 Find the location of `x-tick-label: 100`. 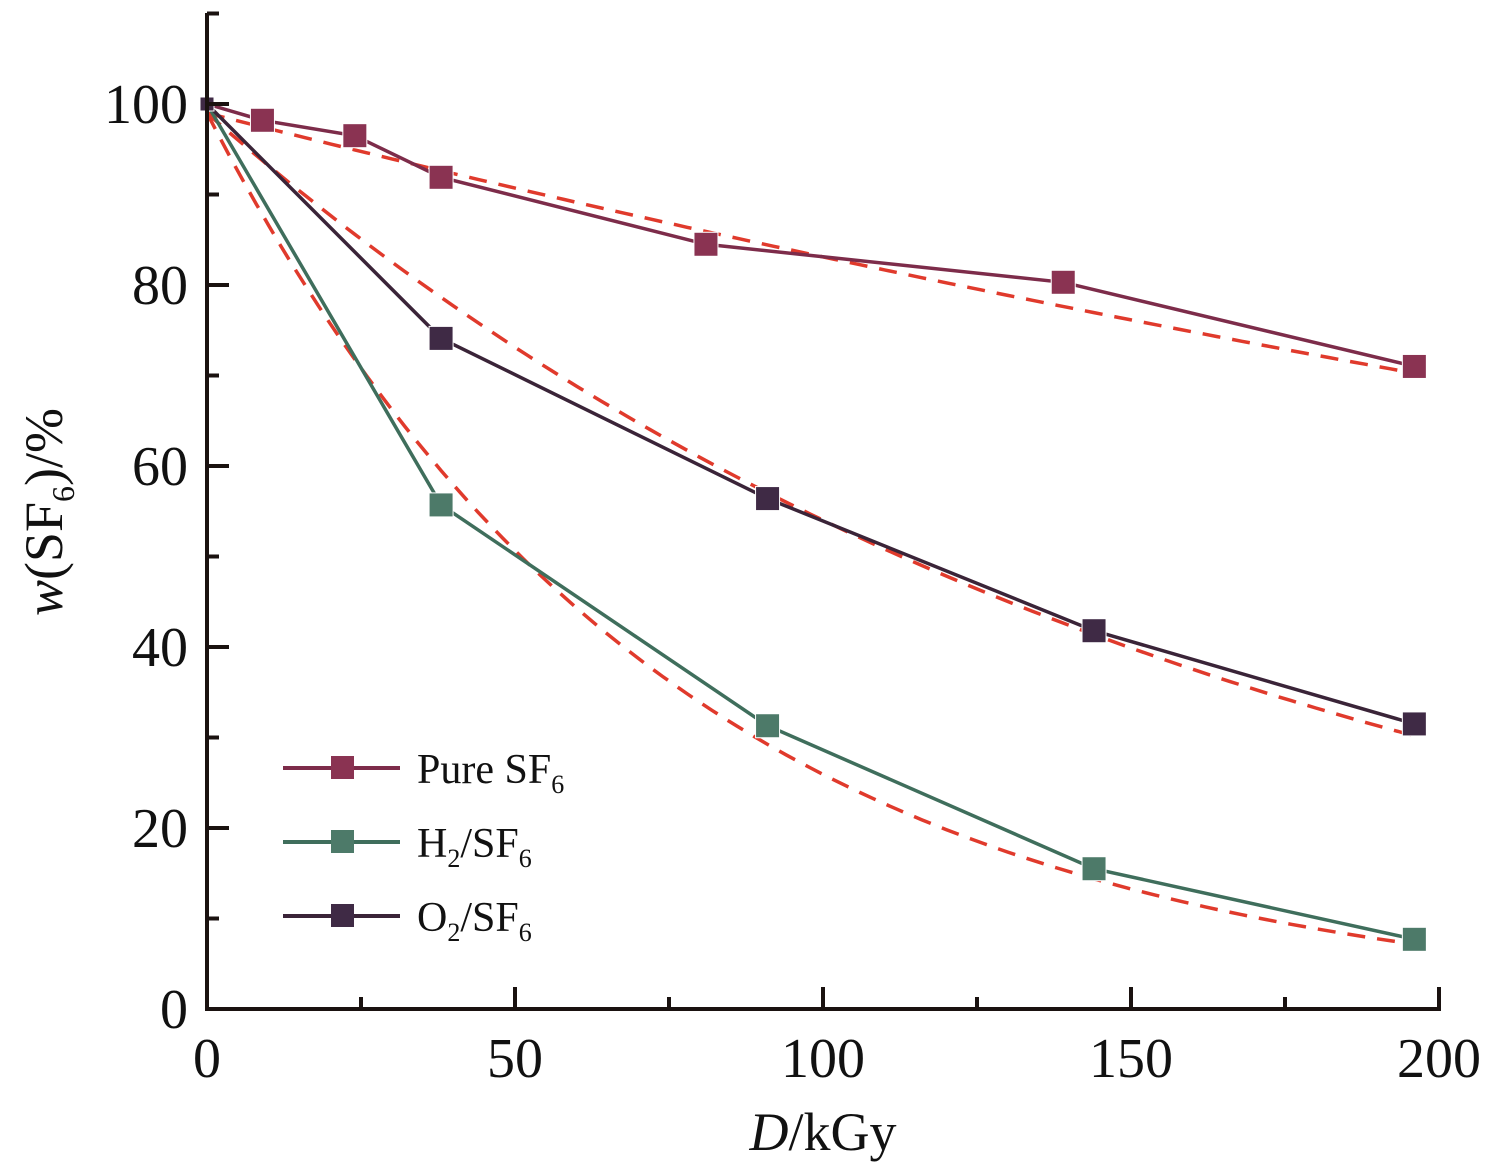

x-tick-label: 100 is located at coordinates (823, 1059).